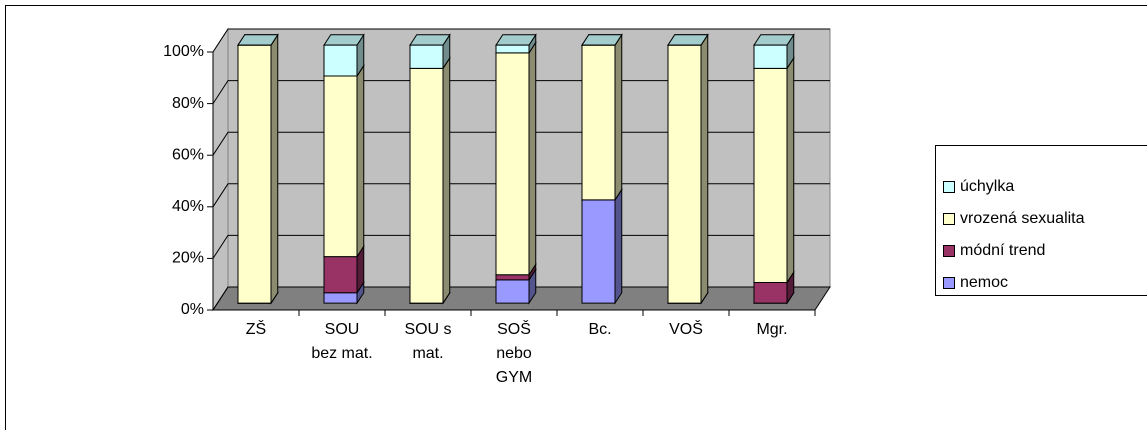 The image size is (1147, 430). Describe the element at coordinates (342, 329) in the screenshot. I see `x-tick-label: SOU` at that location.